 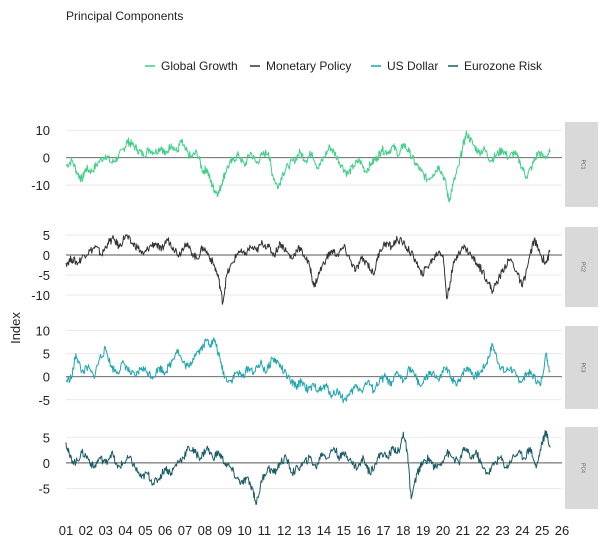 I want to click on panel: 10 0 -10 PC1, so click(x=314, y=164).